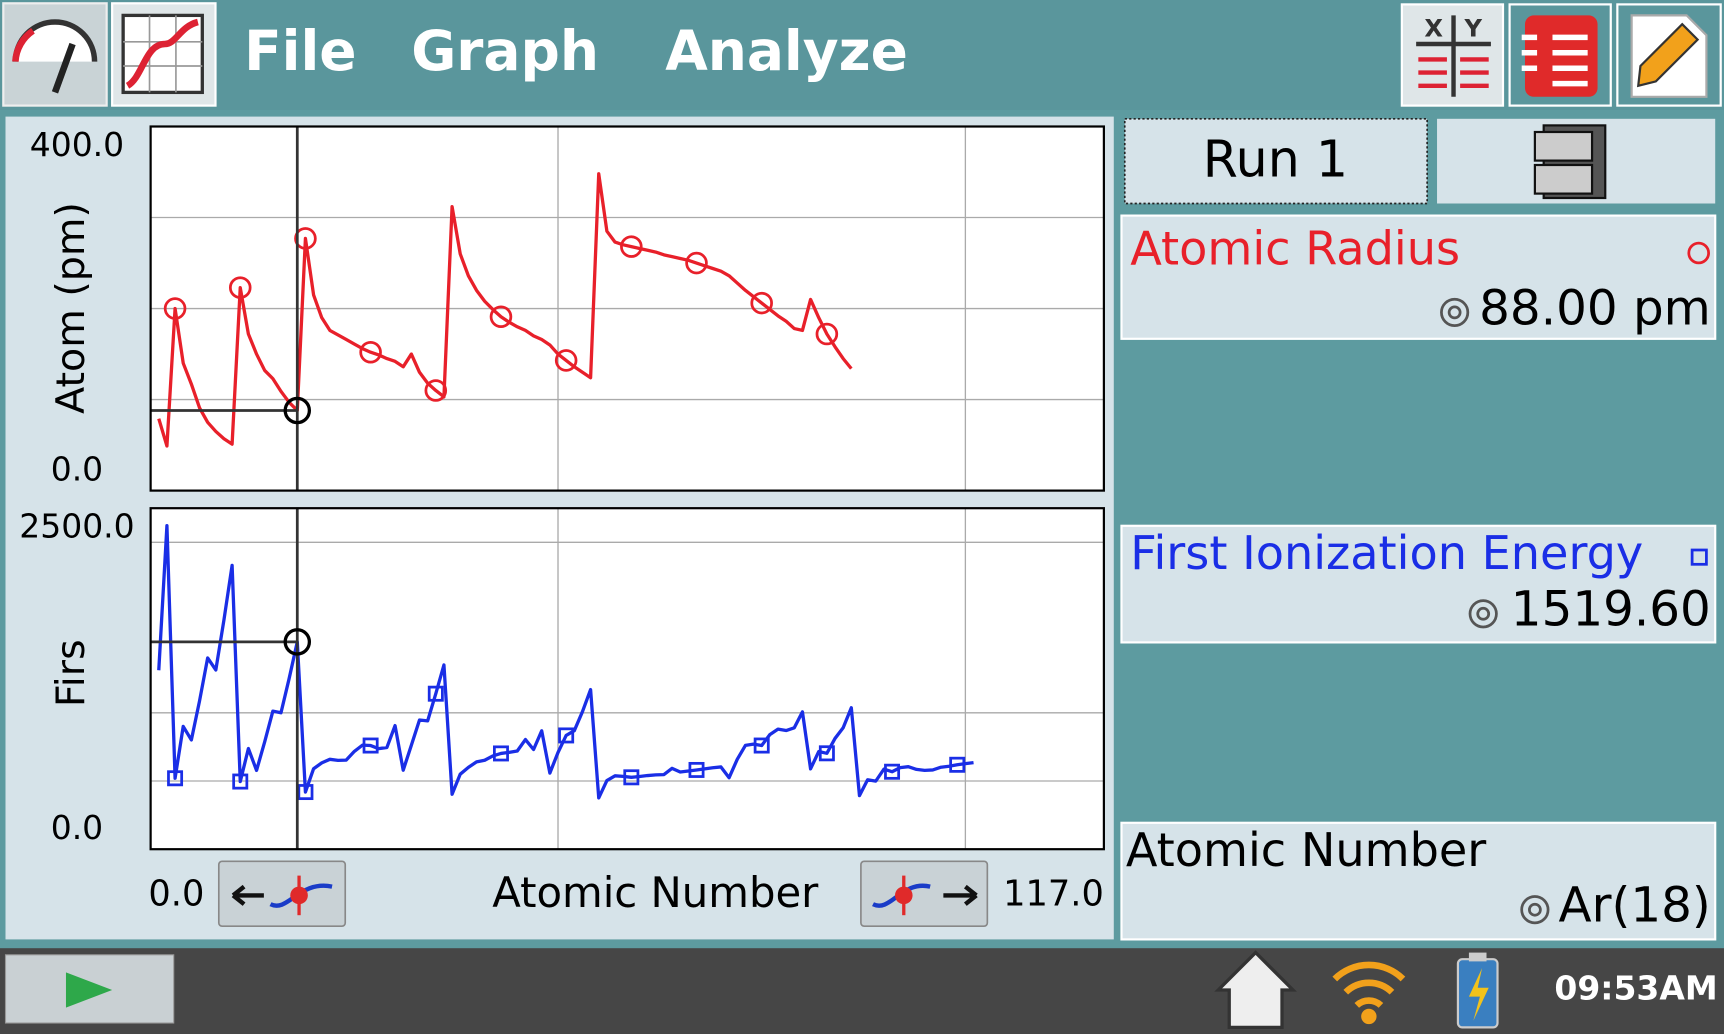 The image size is (1724, 1034). What do you see at coordinates (1418, 277) in the screenshot?
I see `meter-radius: Atomic Radius 88.00 pm` at bounding box center [1418, 277].